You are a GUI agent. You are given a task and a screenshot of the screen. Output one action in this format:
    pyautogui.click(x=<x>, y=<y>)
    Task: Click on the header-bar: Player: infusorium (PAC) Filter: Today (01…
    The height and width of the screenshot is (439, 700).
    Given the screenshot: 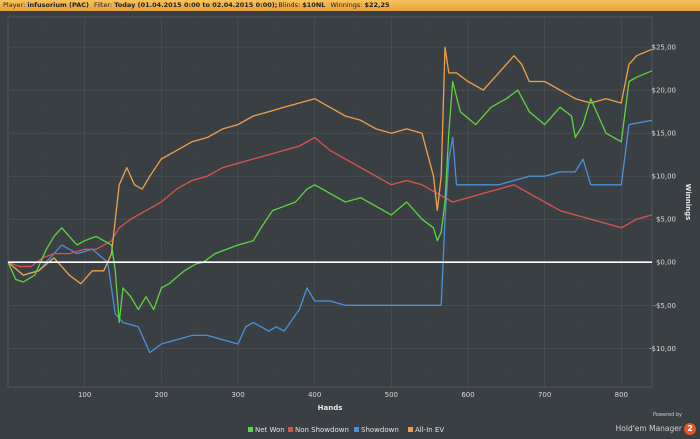 What is the action you would take?
    pyautogui.click(x=350, y=5)
    